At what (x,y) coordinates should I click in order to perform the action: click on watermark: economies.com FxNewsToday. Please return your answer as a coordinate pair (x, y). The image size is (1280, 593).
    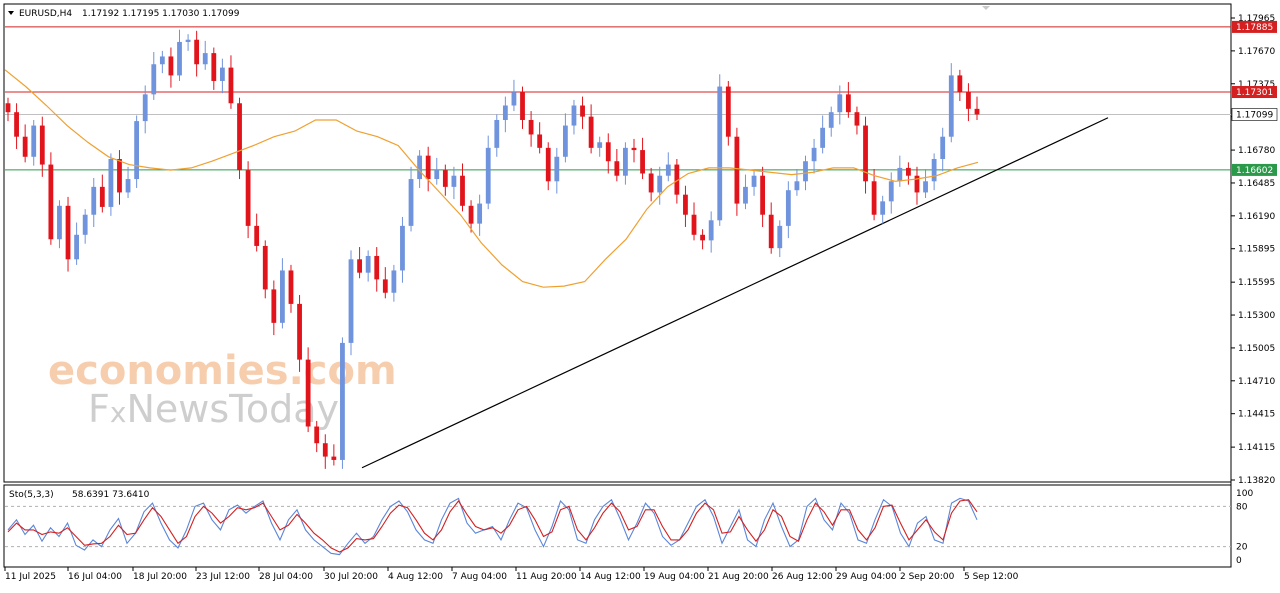
    Looking at the image, I should click on (222, 389).